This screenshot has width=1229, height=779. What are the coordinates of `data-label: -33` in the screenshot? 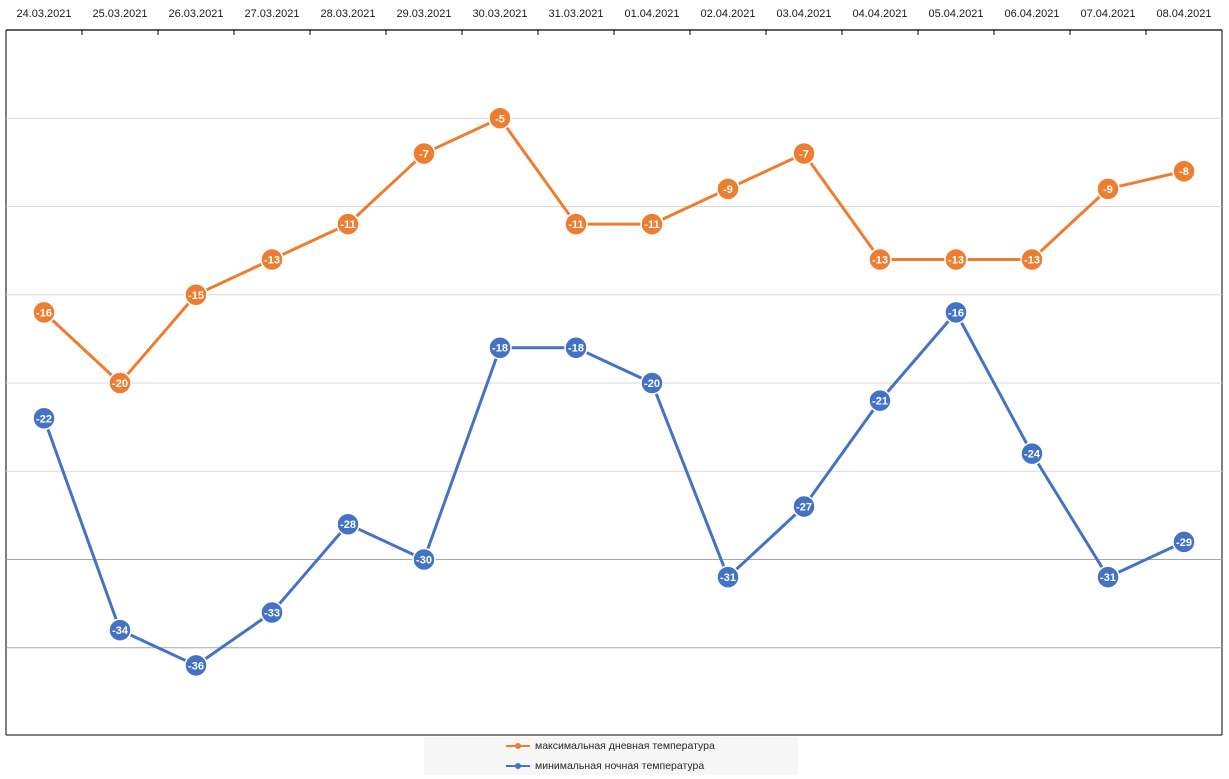 It's located at (272, 613).